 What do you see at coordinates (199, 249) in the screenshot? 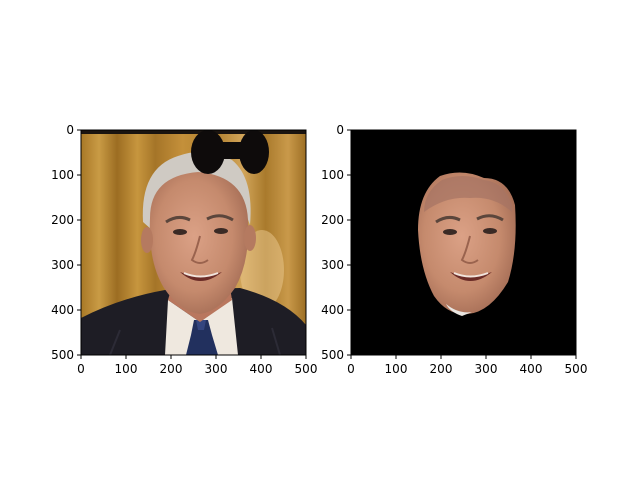
I see `nose` at bounding box center [199, 249].